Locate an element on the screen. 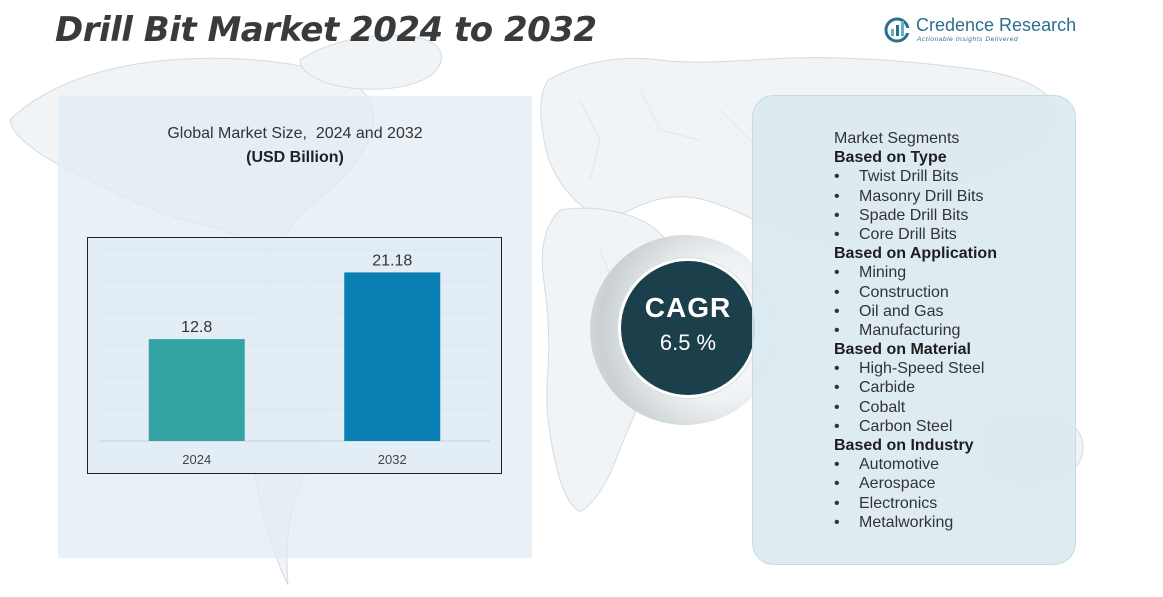  segment-list-item: • Core Drill Bits is located at coordinates (954, 234).